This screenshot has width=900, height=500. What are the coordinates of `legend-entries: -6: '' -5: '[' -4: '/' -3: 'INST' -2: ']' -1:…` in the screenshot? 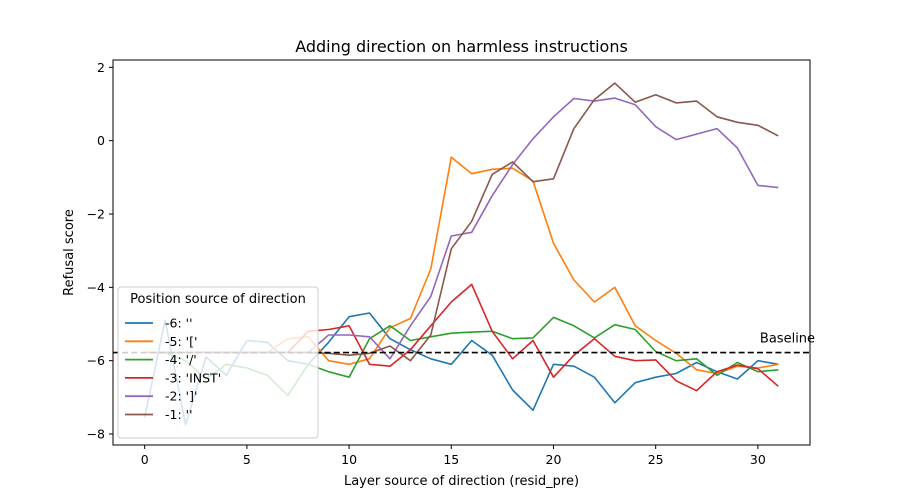 It's located at (173, 369).